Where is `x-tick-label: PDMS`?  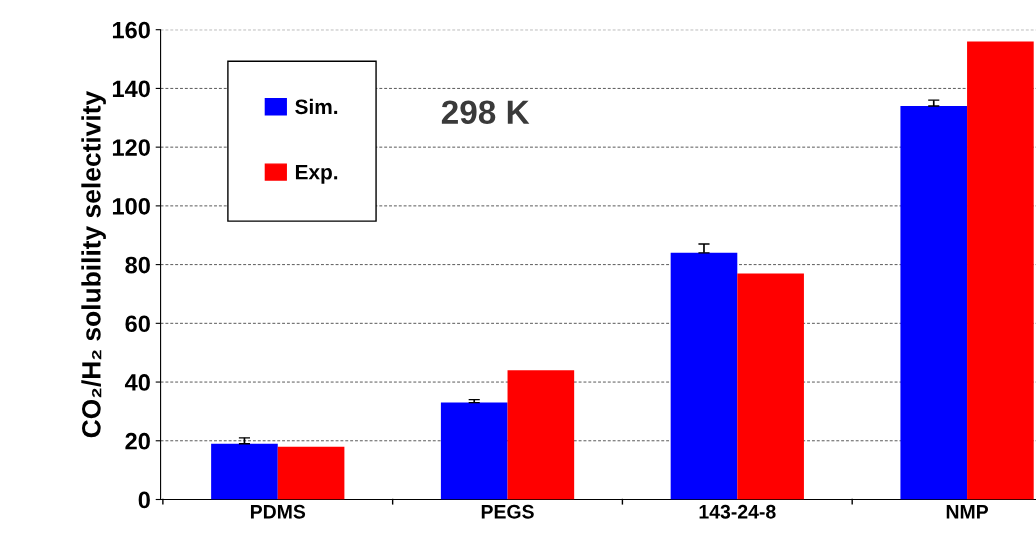
x-tick-label: PDMS is located at coordinates (278, 511).